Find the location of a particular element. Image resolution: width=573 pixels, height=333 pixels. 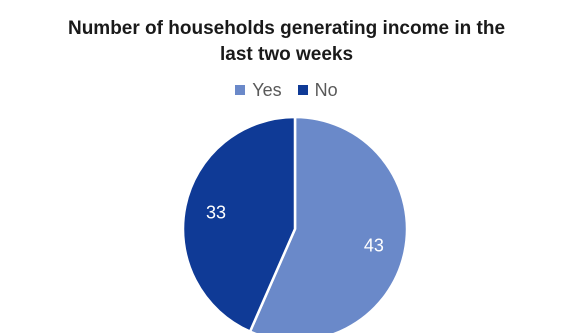

legend-item-no: No is located at coordinates (317, 90).